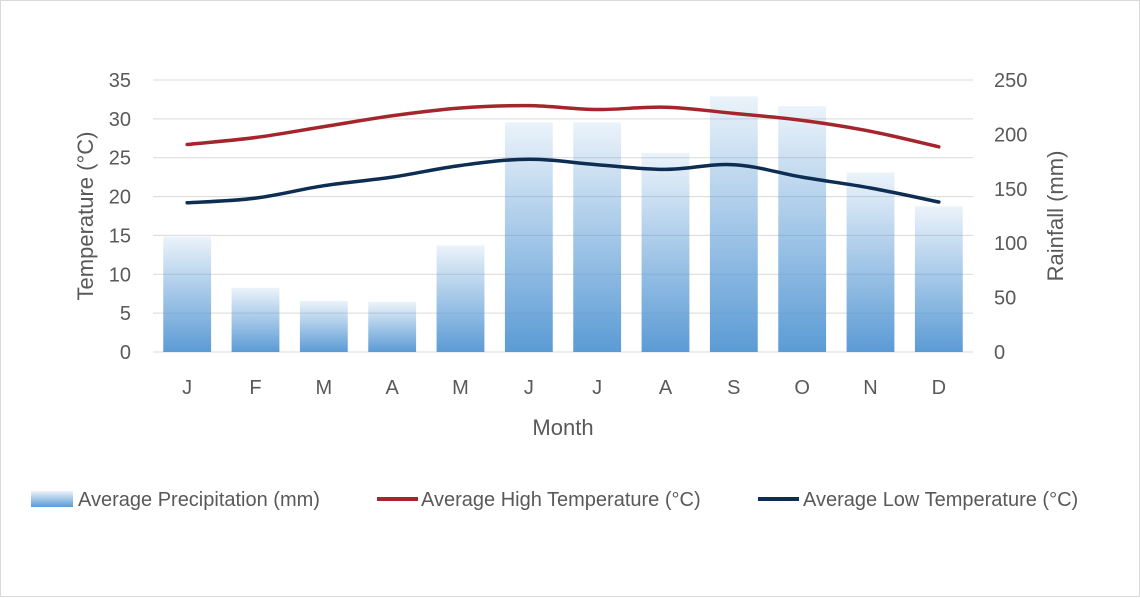 The image size is (1140, 598). I want to click on legend-item-precipitation: Average Precipitation (mm), so click(175, 500).